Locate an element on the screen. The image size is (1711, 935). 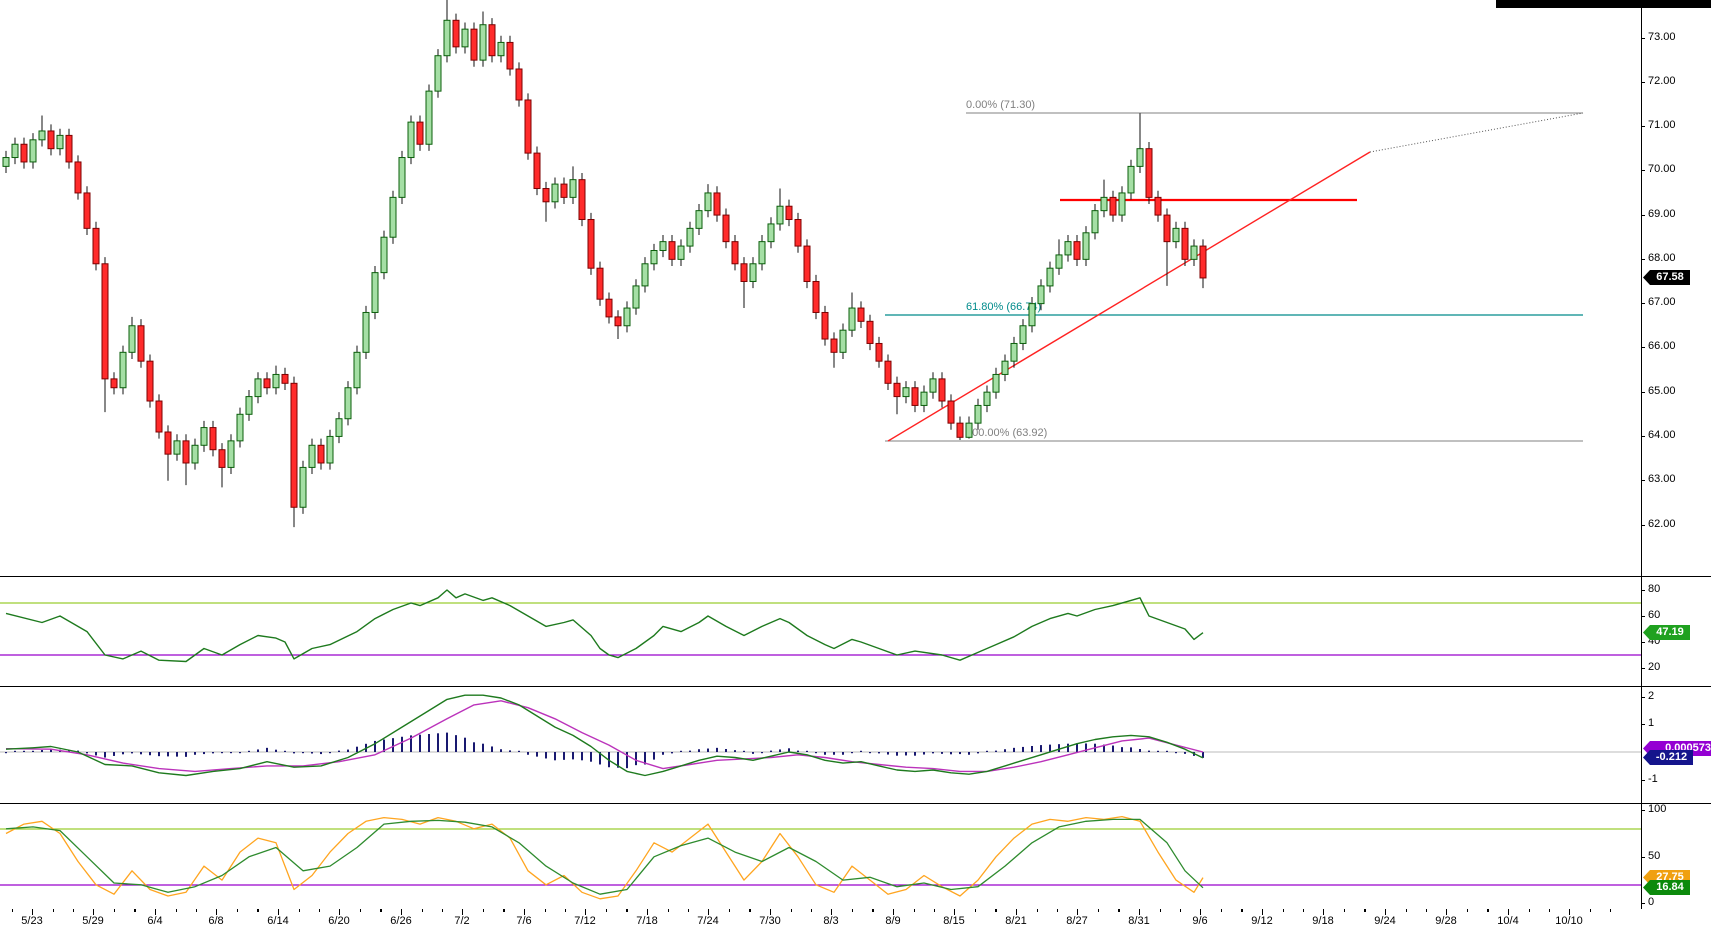
fib-0-label: 0.00% (71.30) is located at coordinates (1000, 105).